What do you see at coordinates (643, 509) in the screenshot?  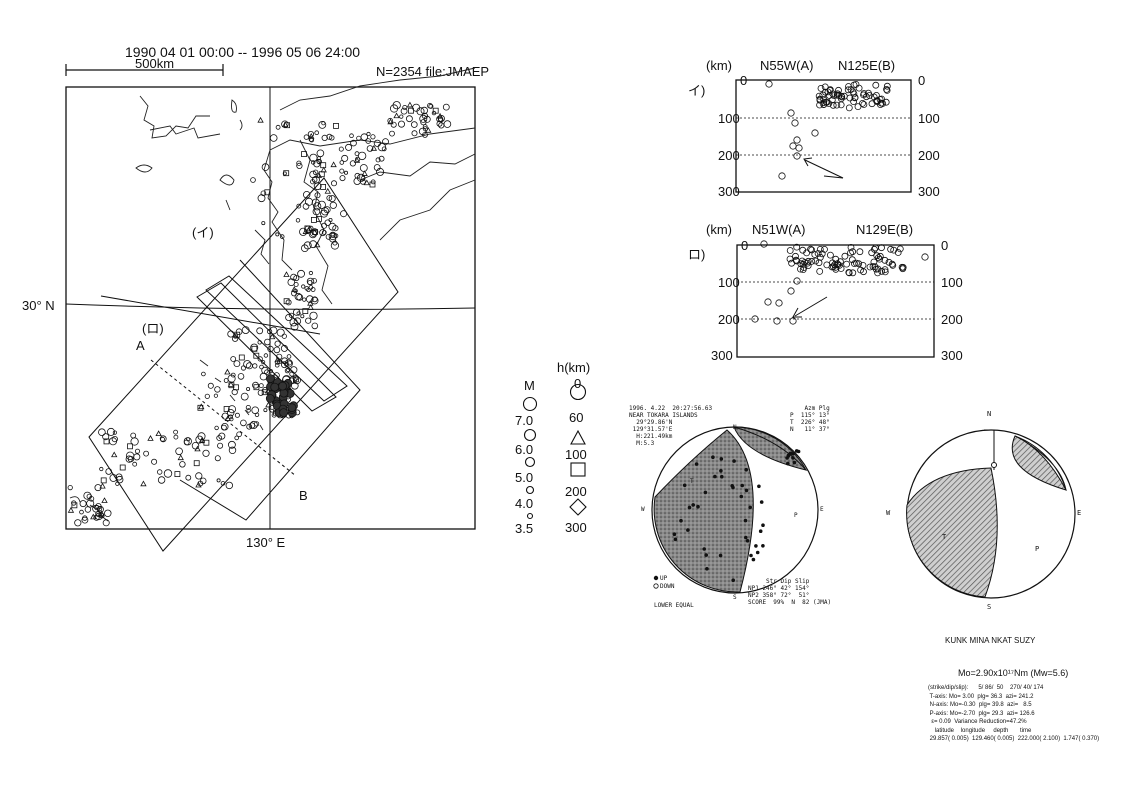 I see `mech1-dir-w: W` at bounding box center [643, 509].